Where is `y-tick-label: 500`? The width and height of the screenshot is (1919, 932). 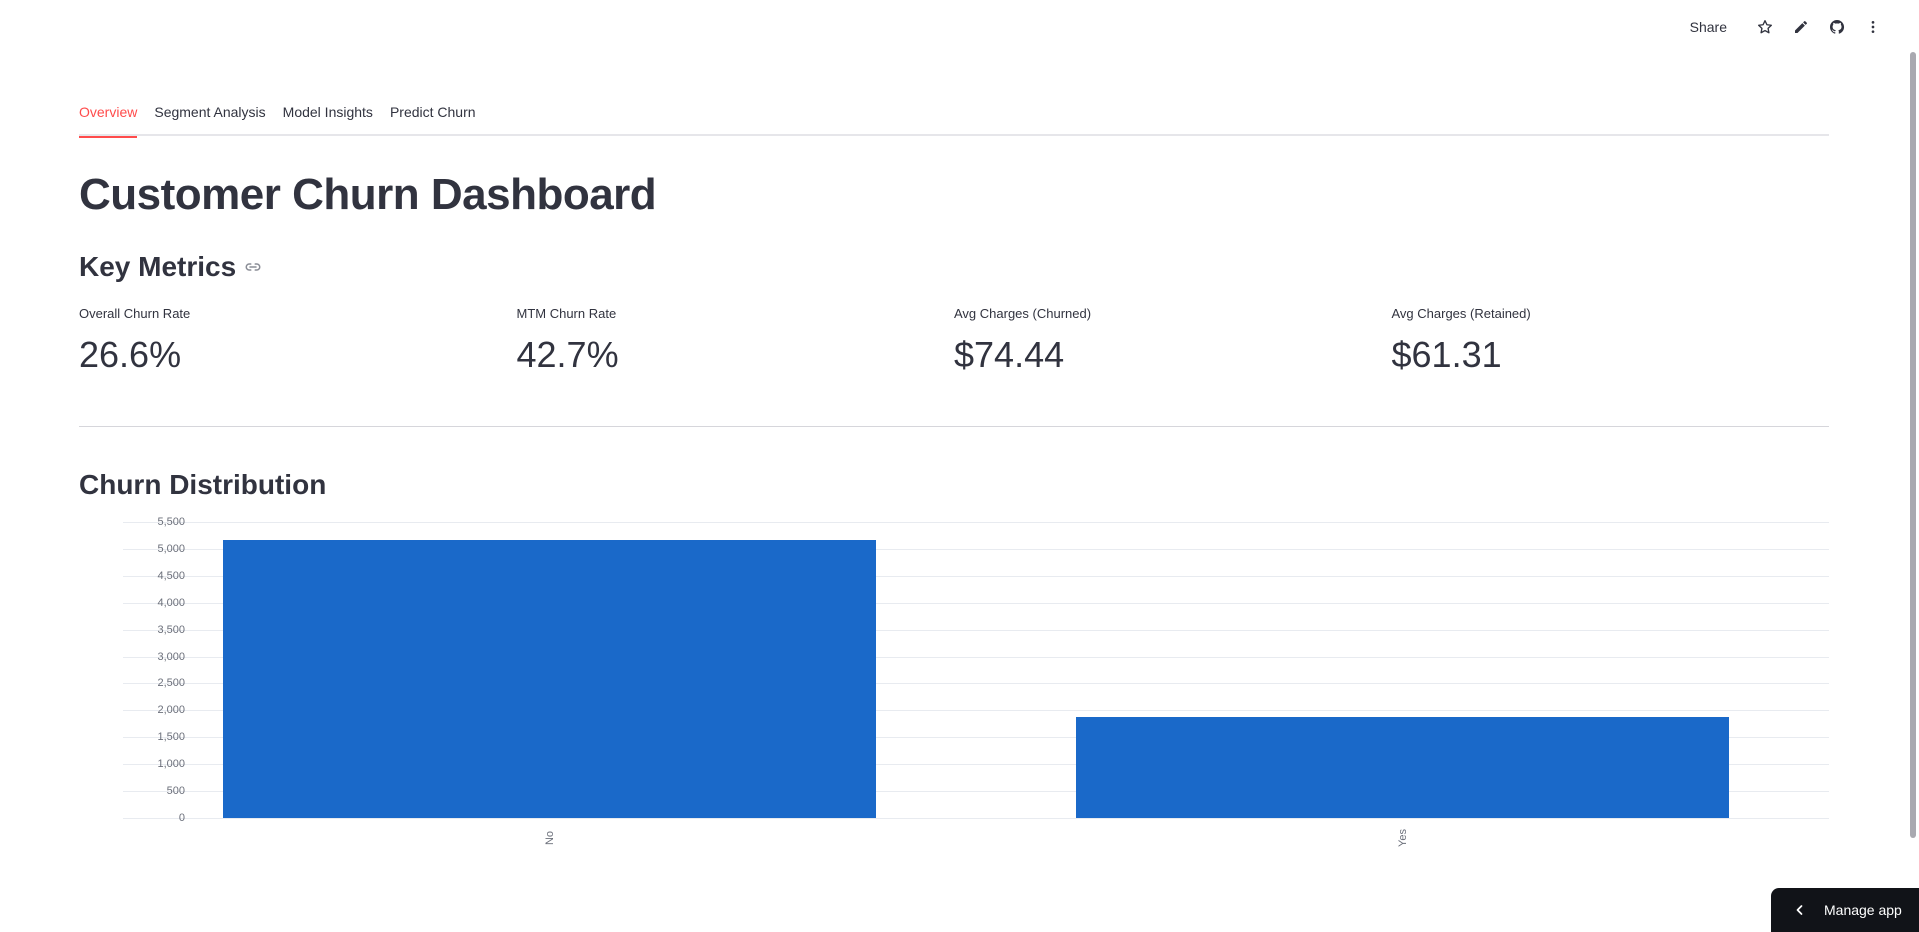 y-tick-label: 500 is located at coordinates (175, 791).